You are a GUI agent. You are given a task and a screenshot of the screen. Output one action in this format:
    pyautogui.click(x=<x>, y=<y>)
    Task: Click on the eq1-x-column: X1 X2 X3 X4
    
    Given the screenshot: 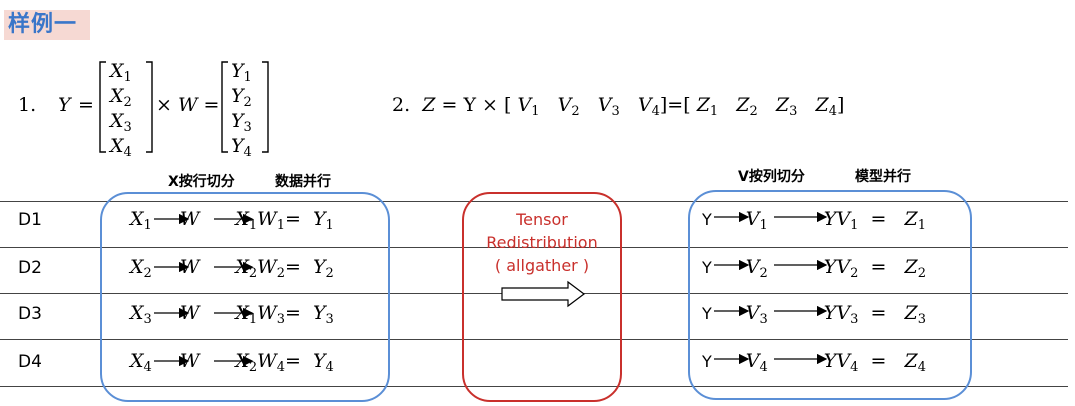 What is the action you would take?
    pyautogui.click(x=121, y=110)
    